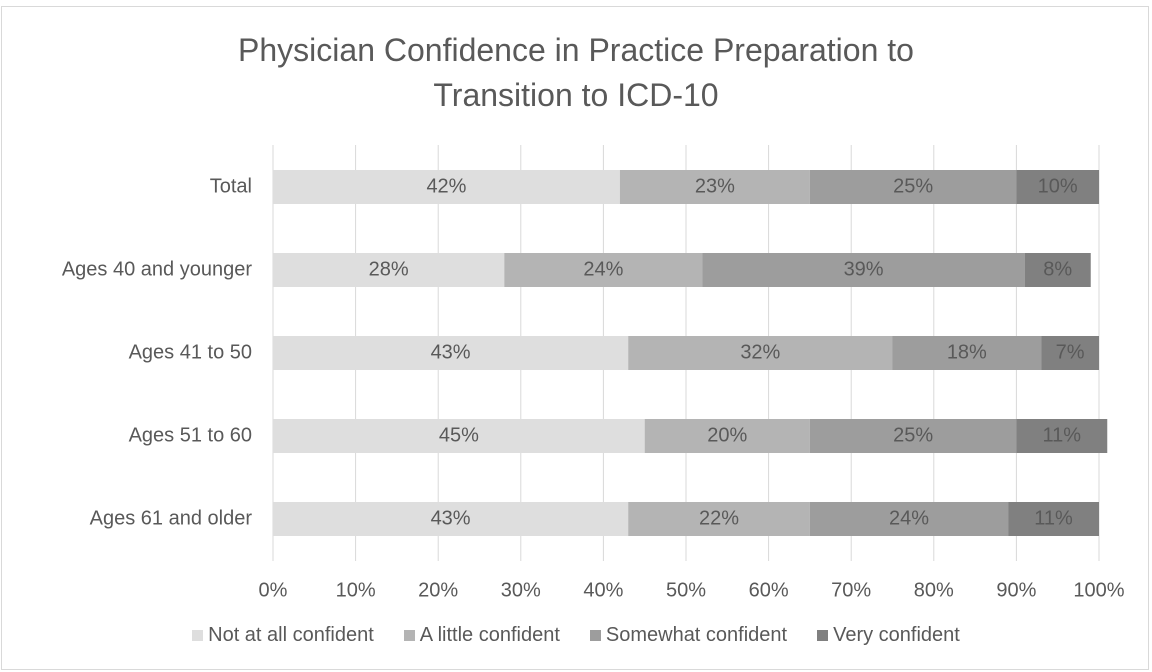 The width and height of the screenshot is (1152, 672). Describe the element at coordinates (603, 590) in the screenshot. I see `x-tick-label: 40%` at that location.